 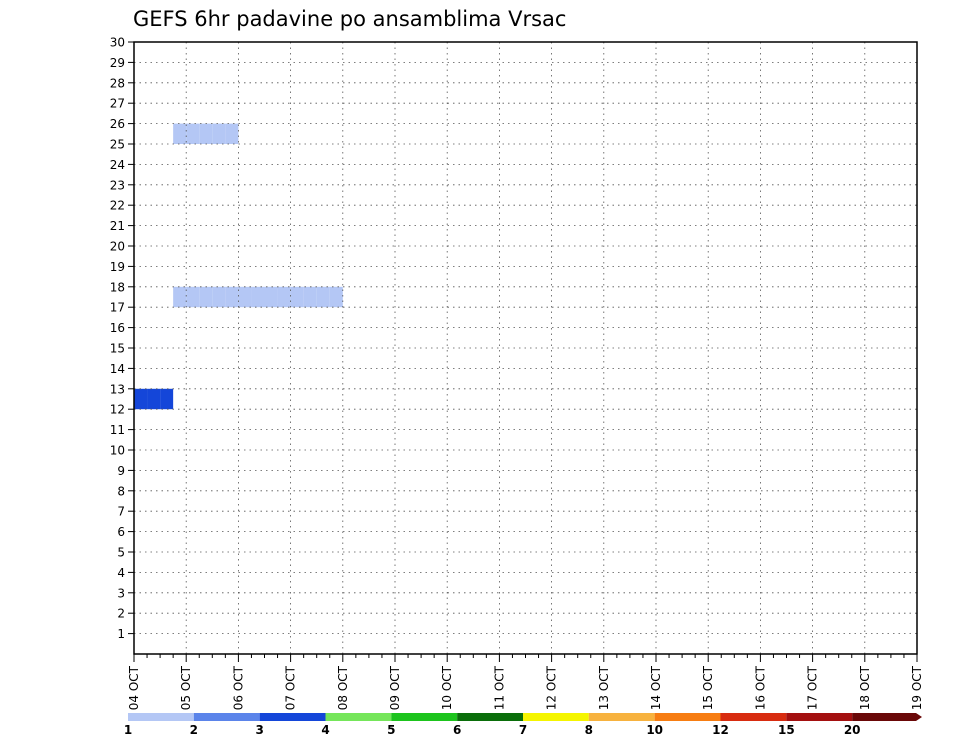 What do you see at coordinates (238, 687) in the screenshot?
I see `x-tick-label: 06 OCT` at bounding box center [238, 687].